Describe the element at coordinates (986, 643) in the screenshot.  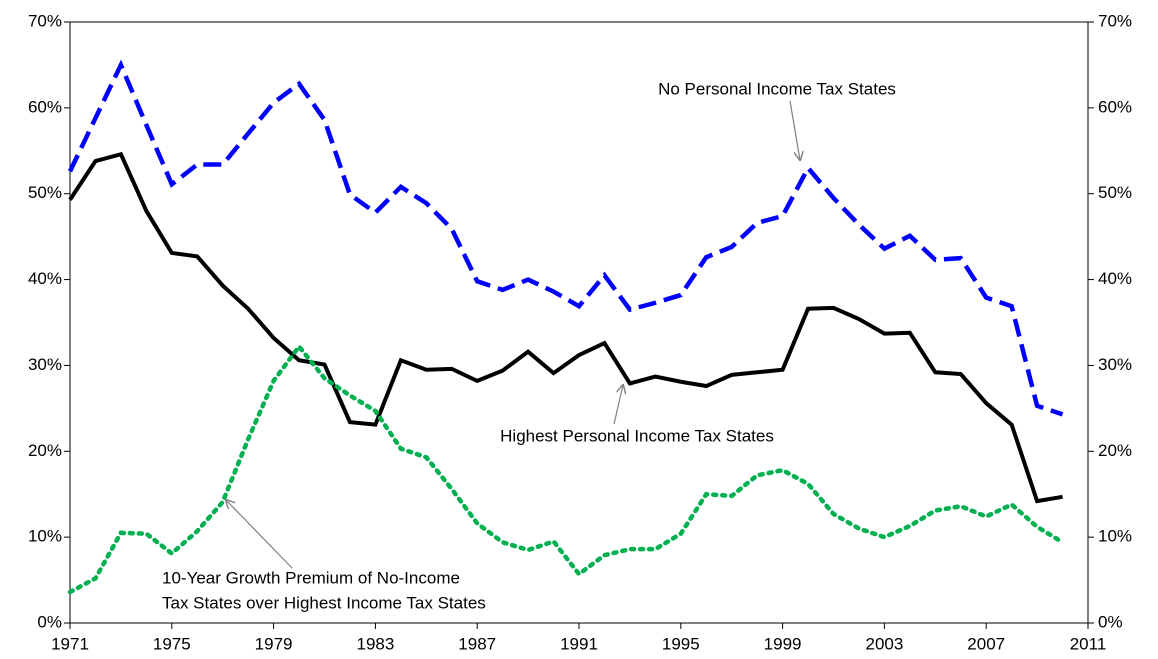
I see `x-tick-label: 2007` at that location.